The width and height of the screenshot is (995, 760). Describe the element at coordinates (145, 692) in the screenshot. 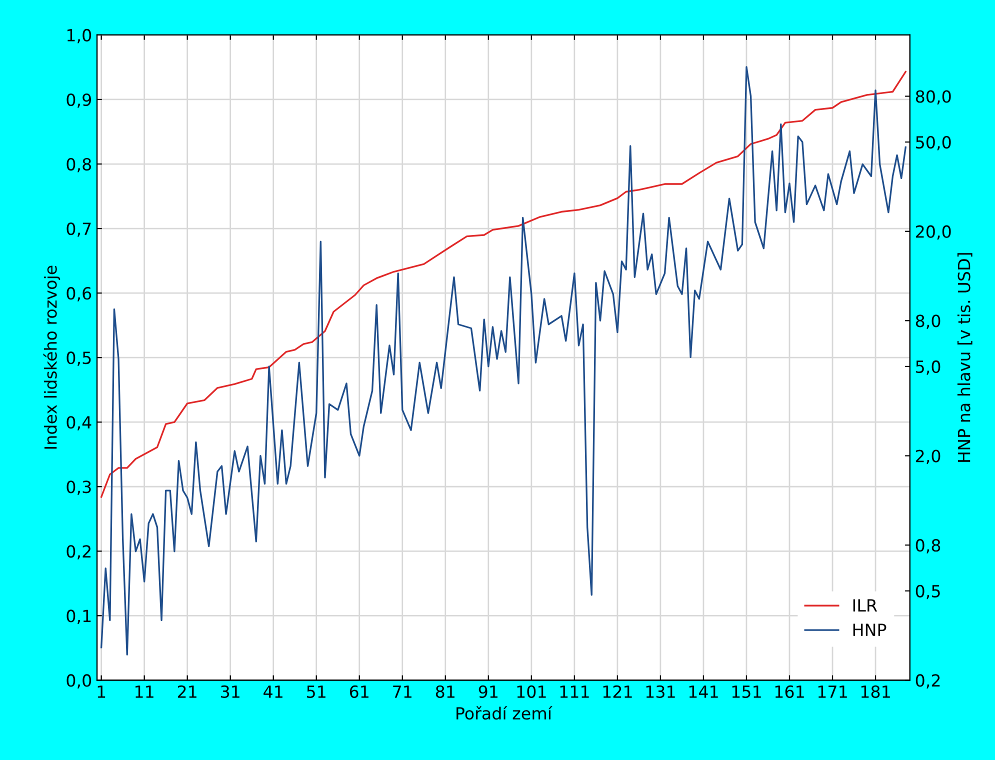

I see `x-tick-label: 11` at that location.